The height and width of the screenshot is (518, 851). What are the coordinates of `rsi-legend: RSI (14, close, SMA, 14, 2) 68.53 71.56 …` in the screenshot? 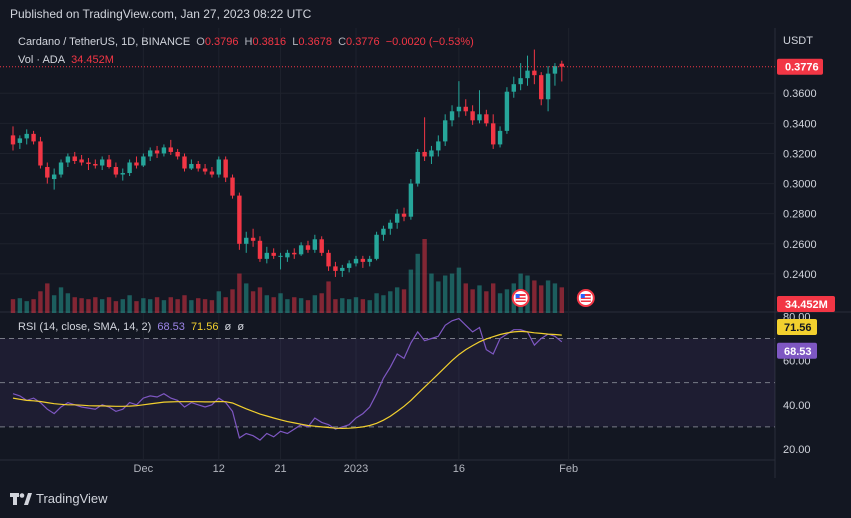 It's located at (132, 327).